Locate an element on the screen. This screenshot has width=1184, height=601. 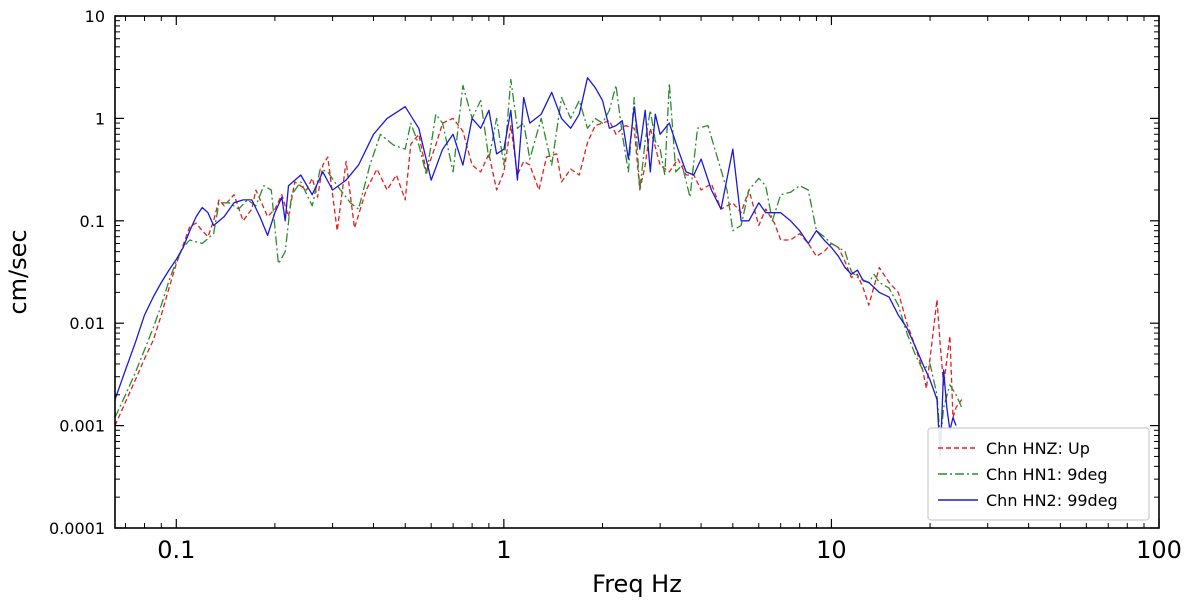
y-tick-label: 0.001 is located at coordinates (82, 426).